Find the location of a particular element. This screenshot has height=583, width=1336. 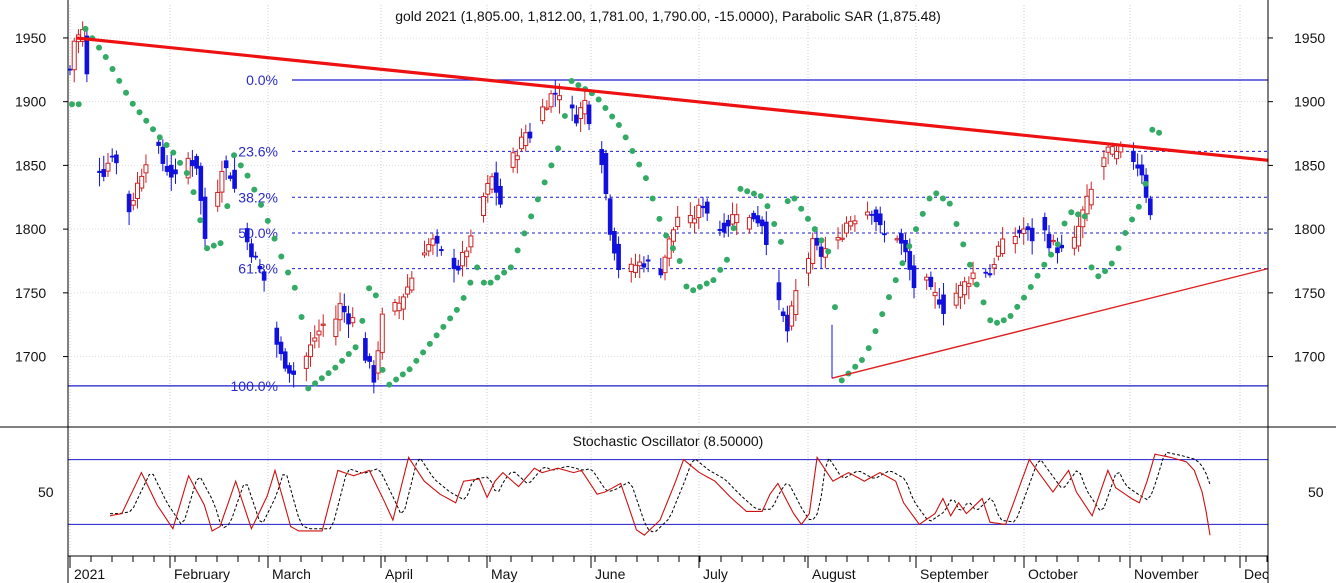

price-tick-left: 1950 is located at coordinates (30, 38).